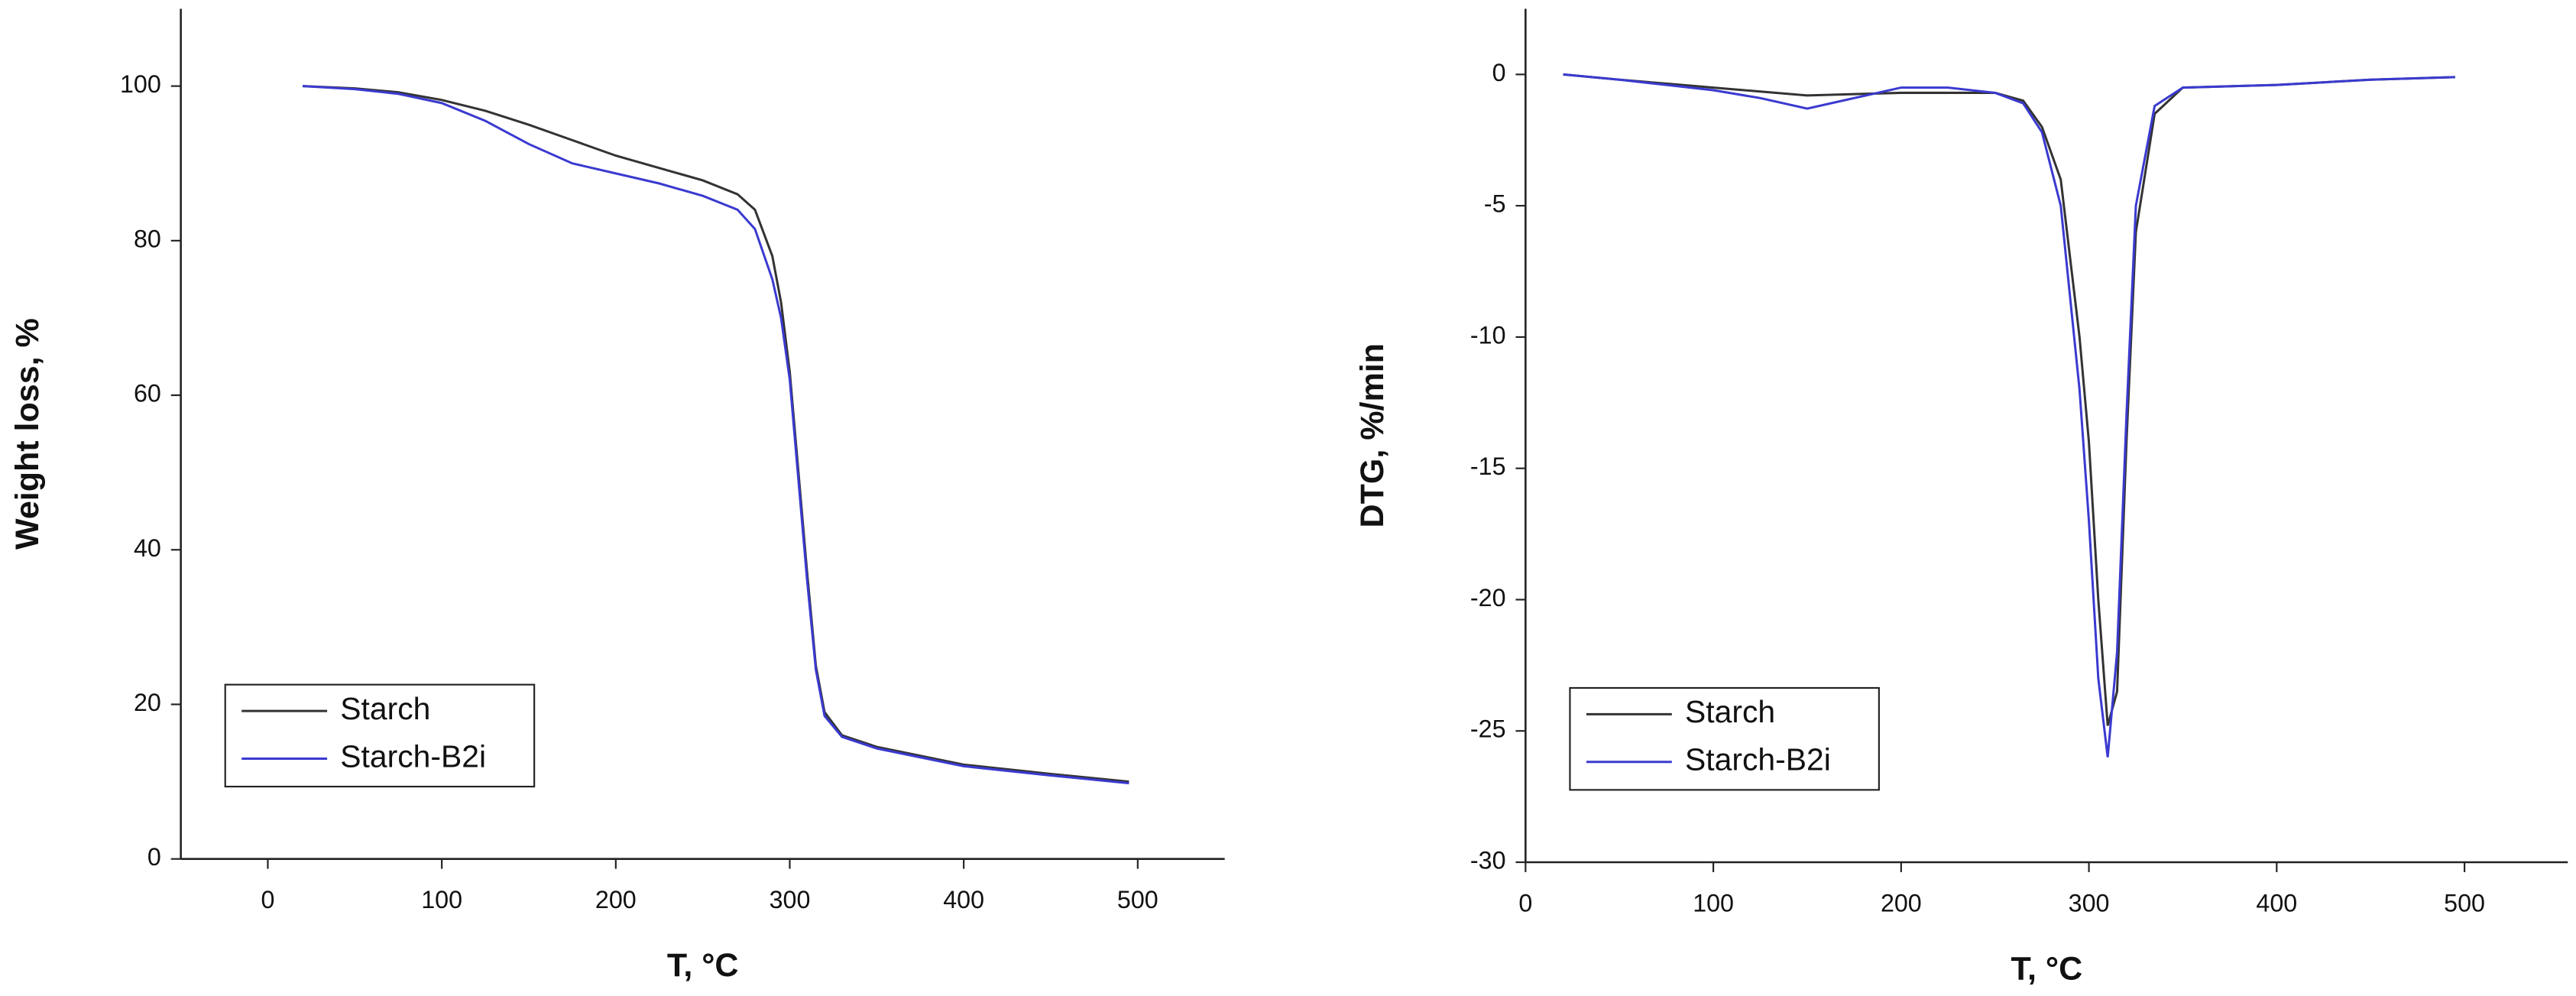 Image resolution: width=2576 pixels, height=996 pixels. What do you see at coordinates (147, 548) in the screenshot?
I see `y-tick-label: 40` at bounding box center [147, 548].